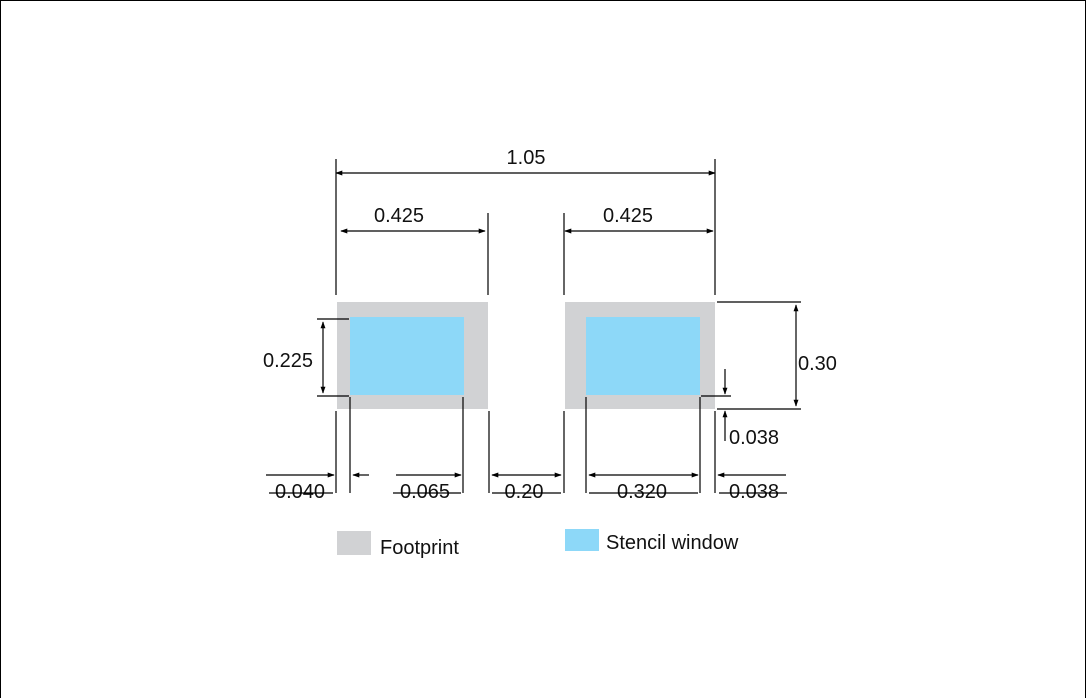 The width and height of the screenshot is (1086, 699). Describe the element at coordinates (582, 540) in the screenshot. I see `legend-stencil-swatch` at that location.